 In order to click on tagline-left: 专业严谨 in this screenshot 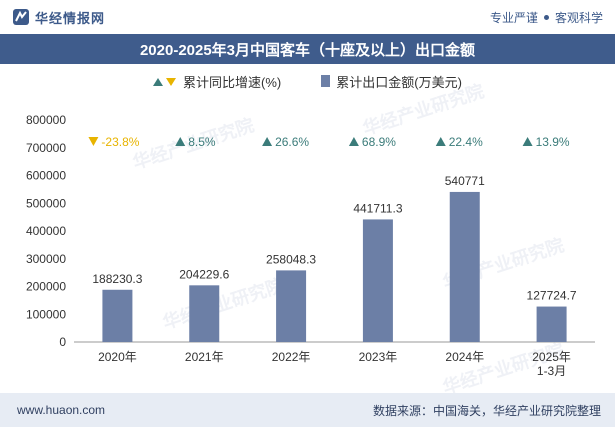, I will do `click(513, 17)`.